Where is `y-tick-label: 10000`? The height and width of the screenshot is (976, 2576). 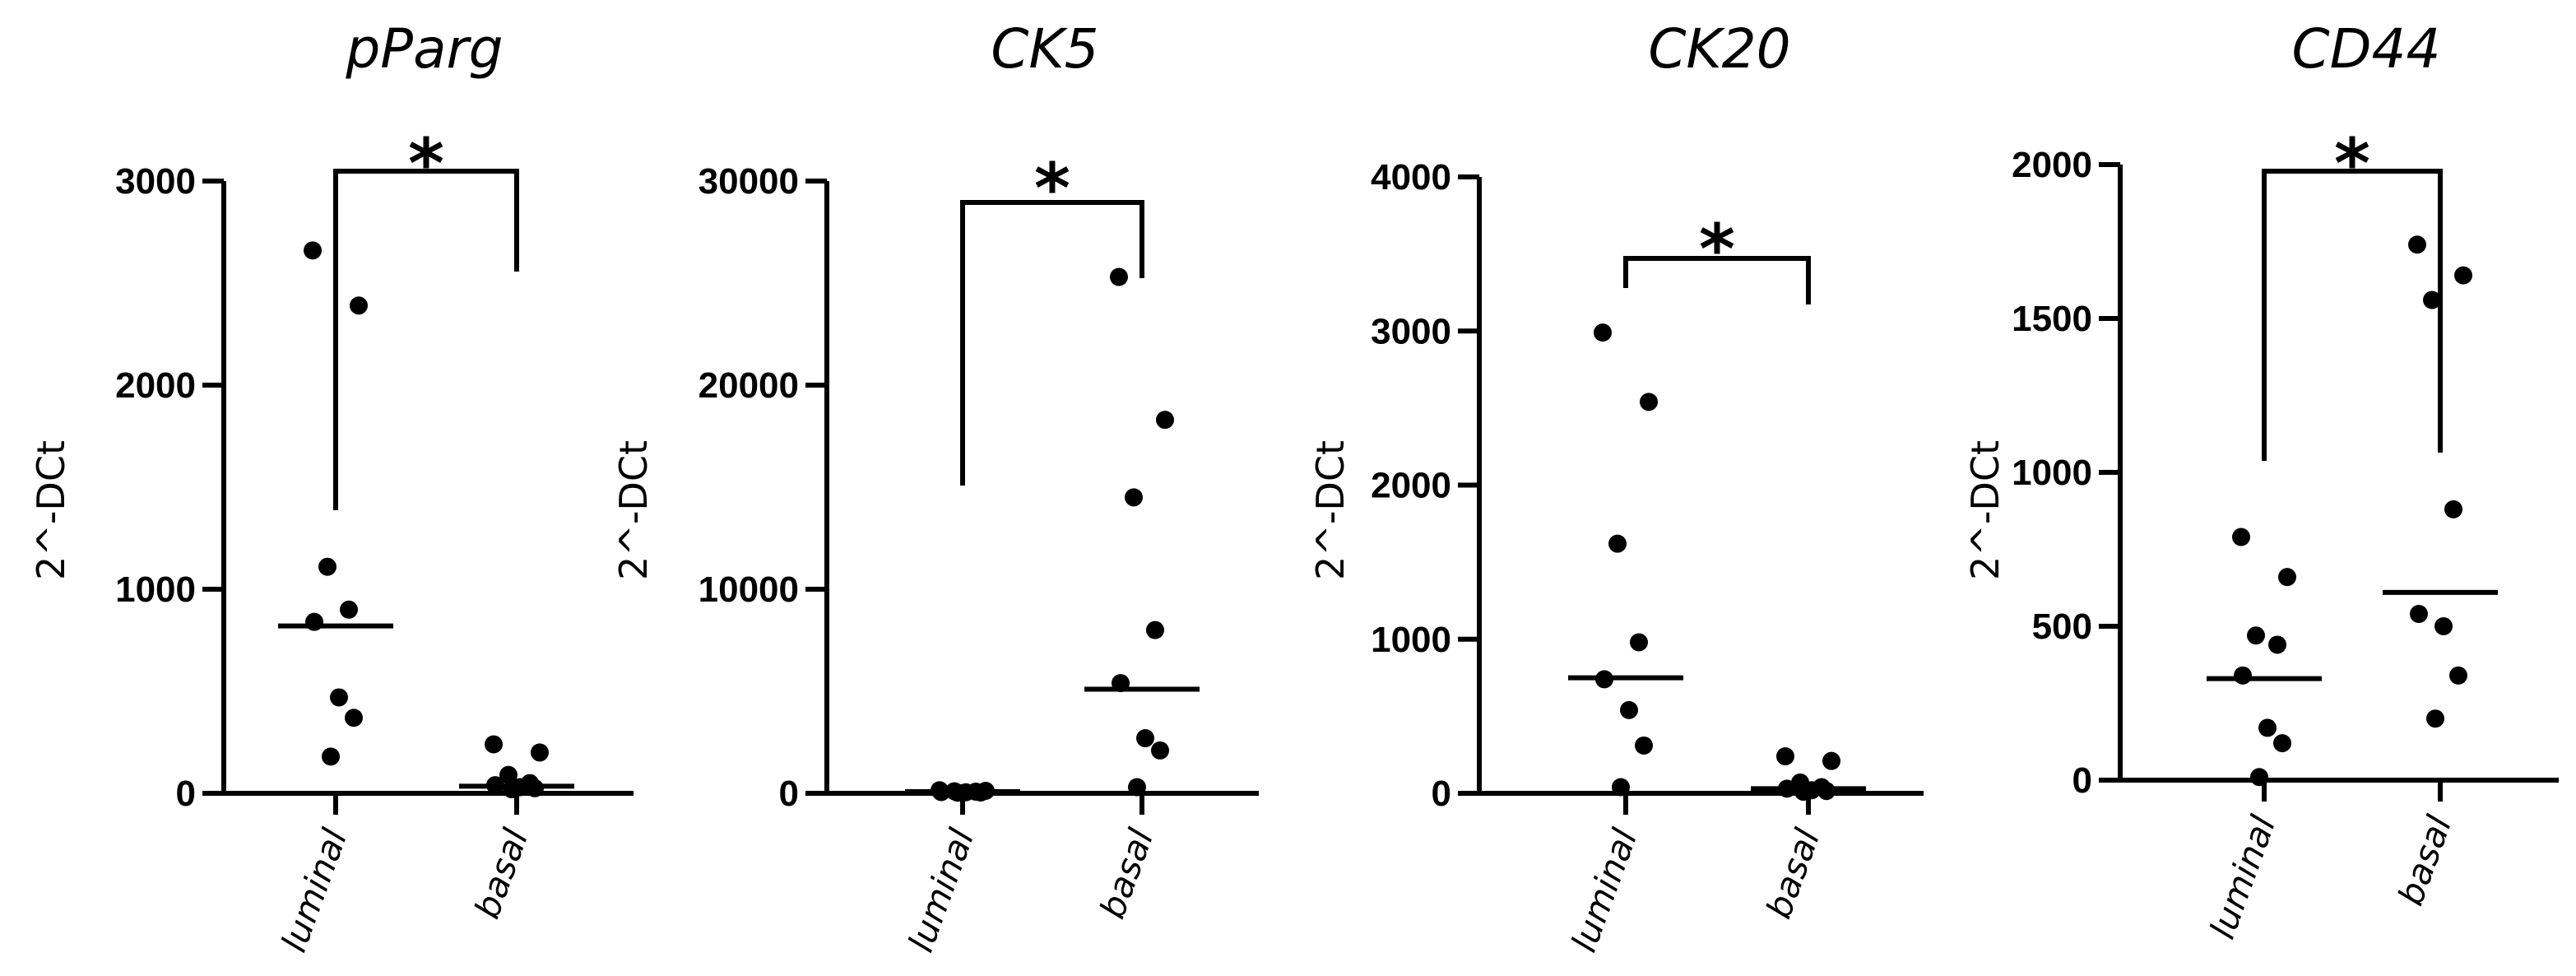
y-tick-label: 10000 is located at coordinates (749, 589).